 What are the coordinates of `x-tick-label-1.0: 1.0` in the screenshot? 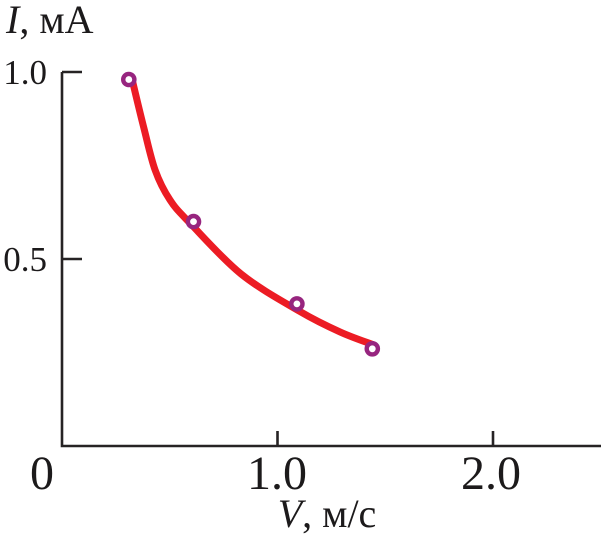 It's located at (277, 473).